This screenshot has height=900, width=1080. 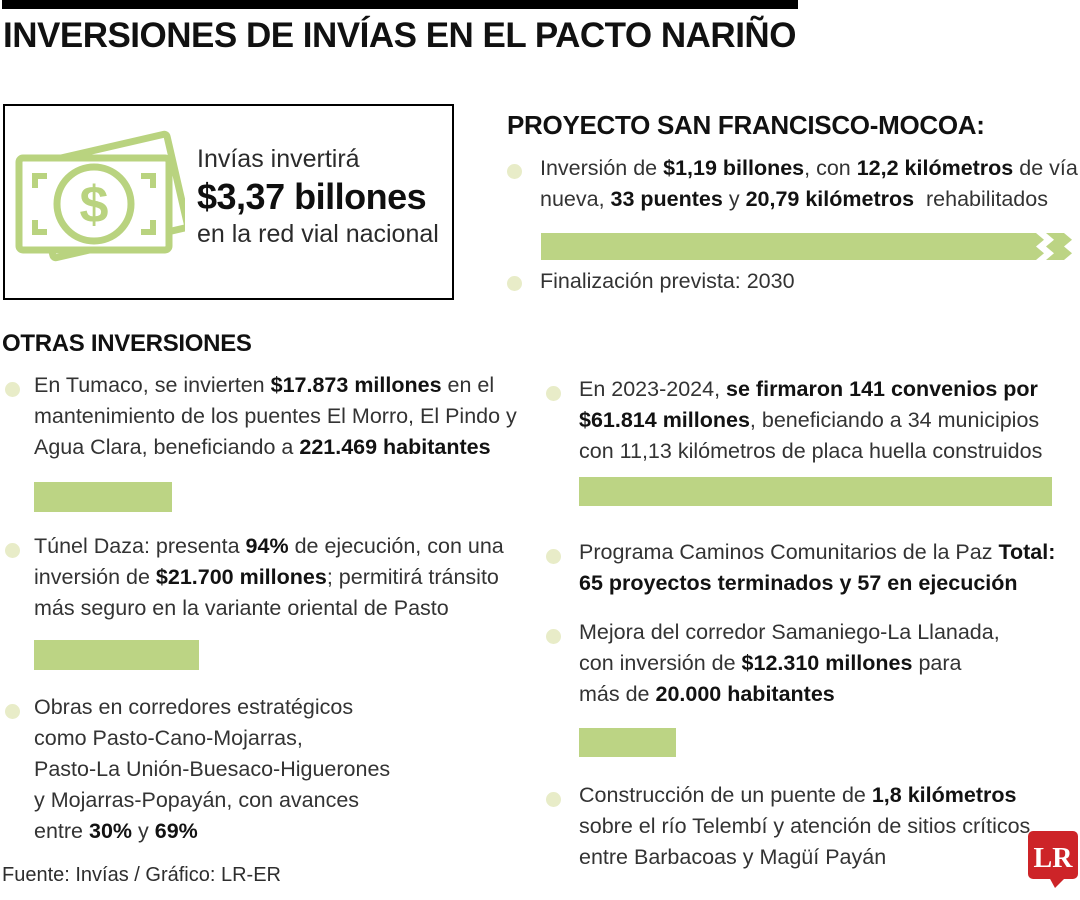 I want to click on summary-caption: en la red vial nacional, so click(x=318, y=234).